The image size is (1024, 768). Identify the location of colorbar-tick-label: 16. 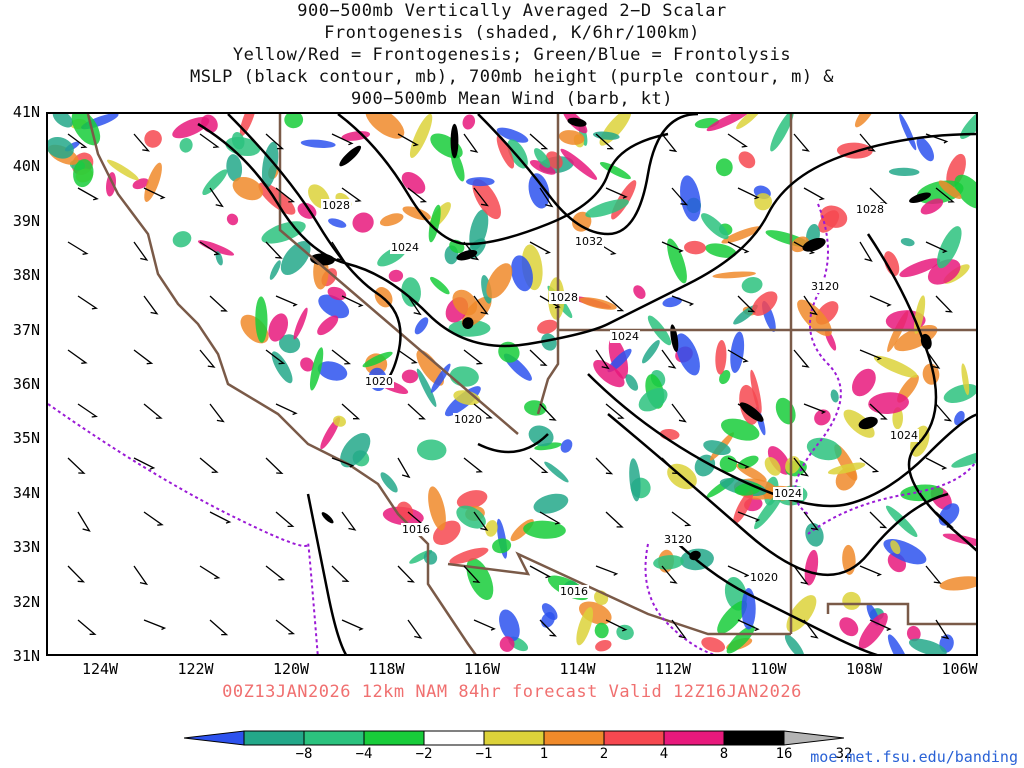
(784, 754).